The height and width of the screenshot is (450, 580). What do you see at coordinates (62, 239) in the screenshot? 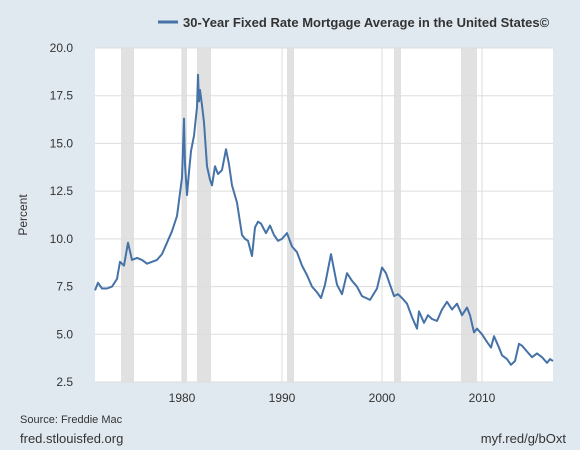
I see `y-tick-label: 10.0` at bounding box center [62, 239].